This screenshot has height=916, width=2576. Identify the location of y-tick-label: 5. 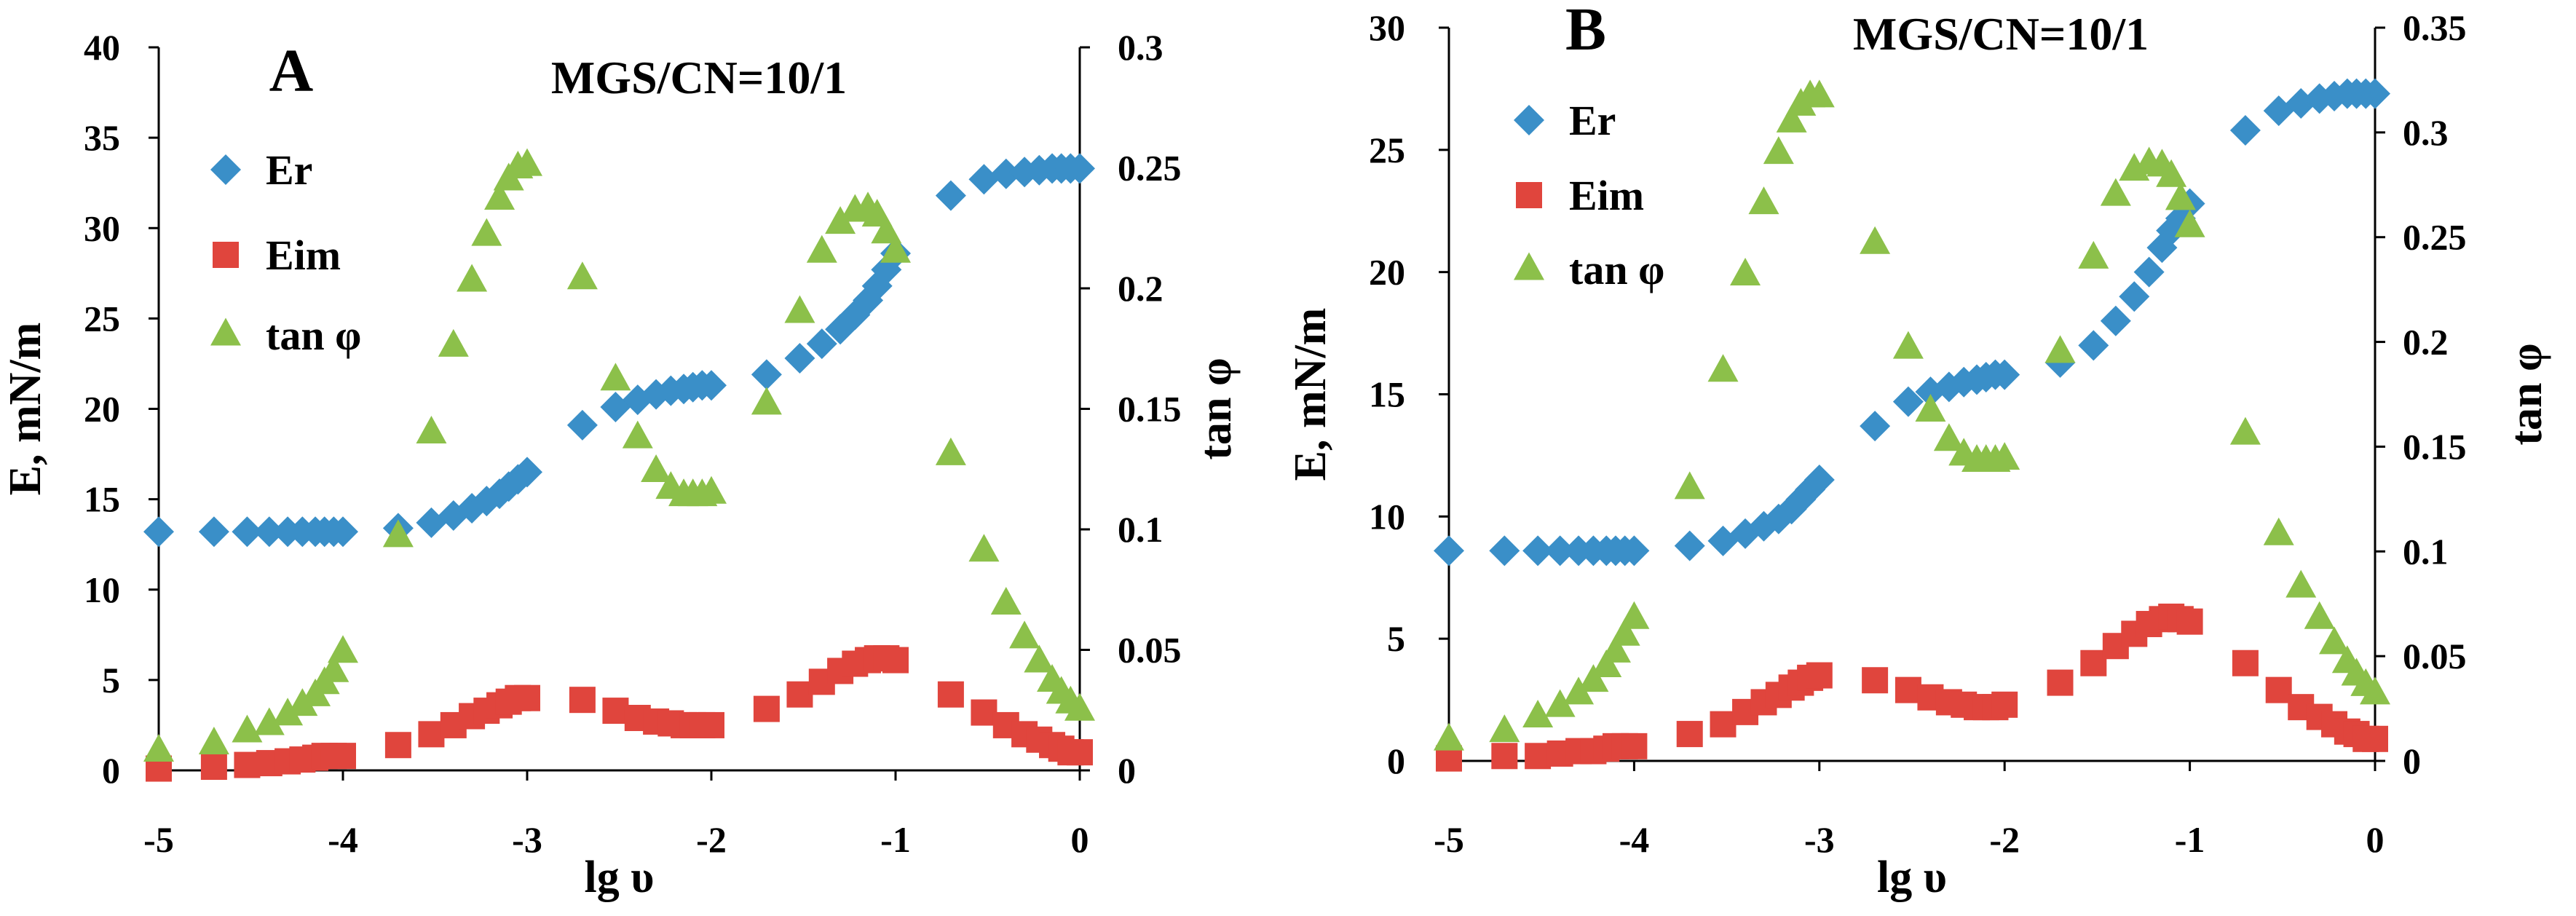
(111, 680).